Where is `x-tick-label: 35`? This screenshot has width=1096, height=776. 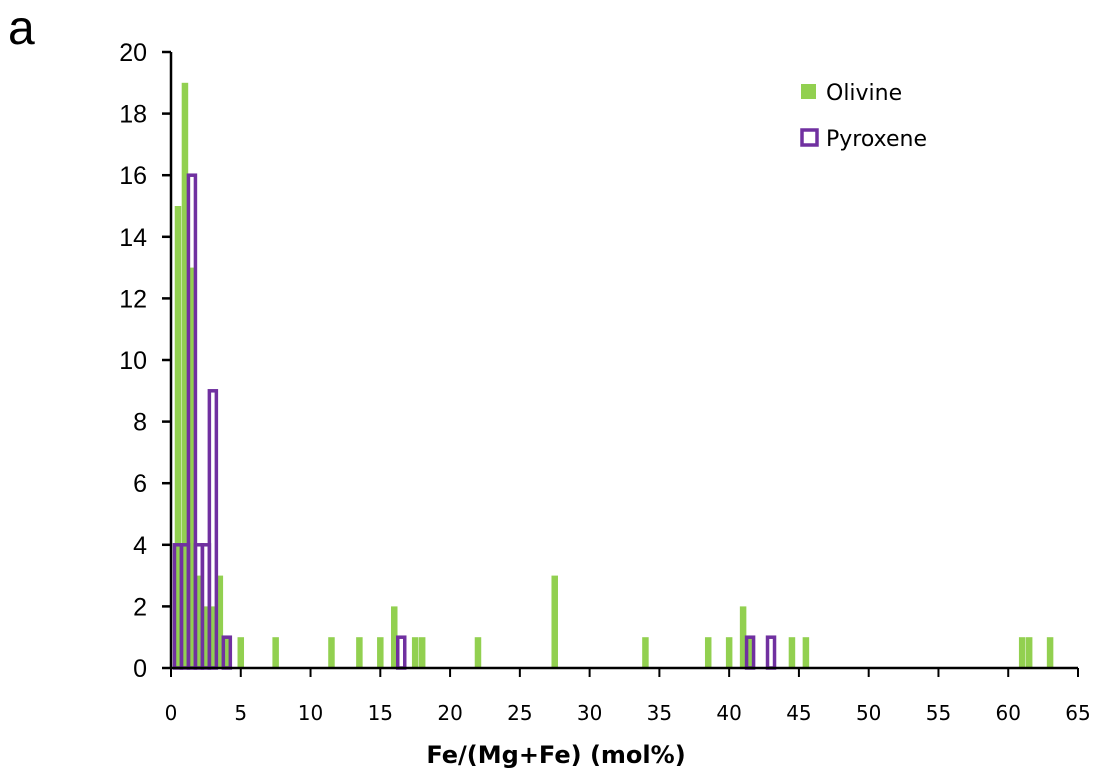
x-tick-label: 35 is located at coordinates (659, 713).